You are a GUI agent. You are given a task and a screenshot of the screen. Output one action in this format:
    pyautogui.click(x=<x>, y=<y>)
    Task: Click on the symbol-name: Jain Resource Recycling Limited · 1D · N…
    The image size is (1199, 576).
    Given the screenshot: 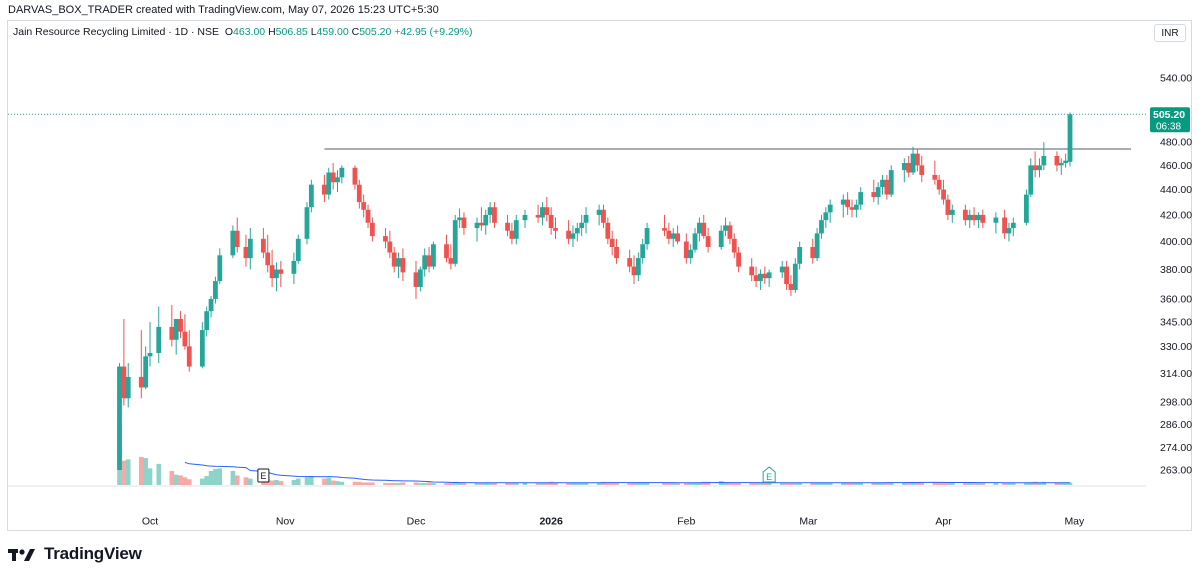 What is the action you would take?
    pyautogui.click(x=116, y=32)
    